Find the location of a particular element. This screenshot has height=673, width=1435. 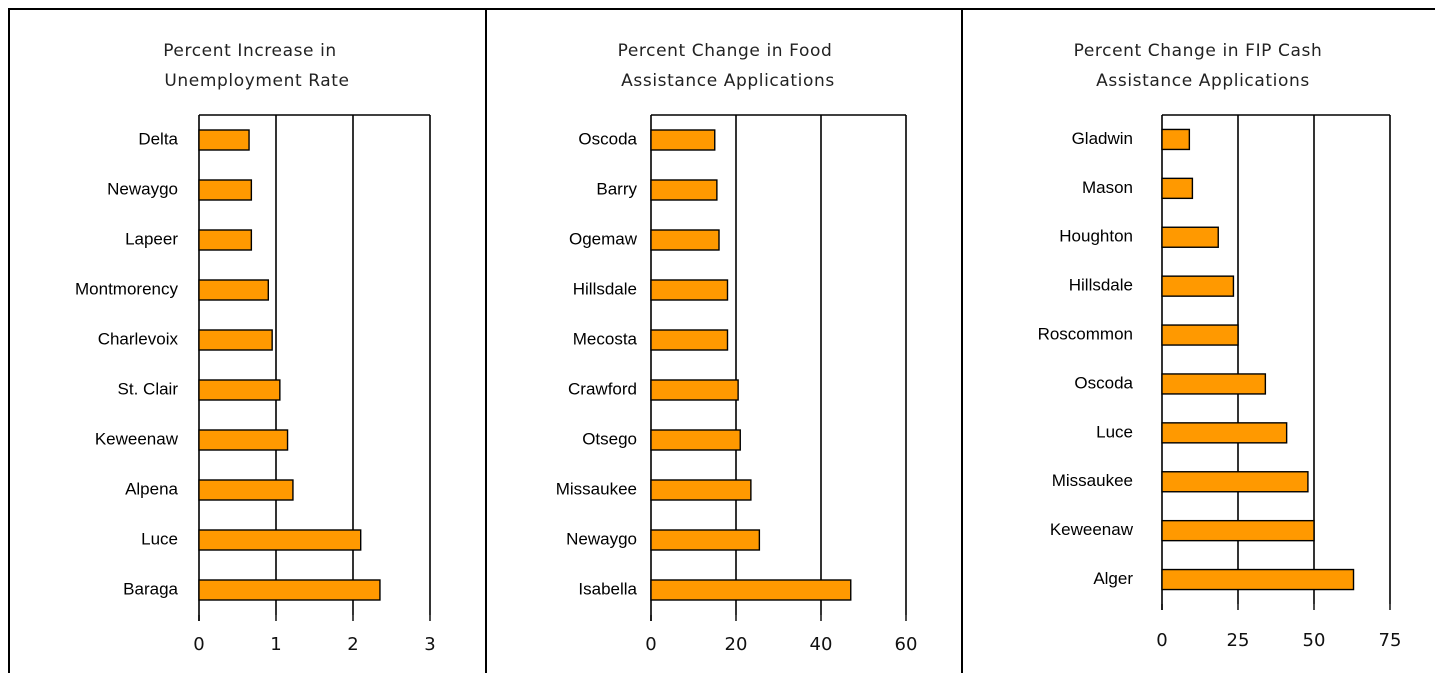

x-tick-label: 1 is located at coordinates (275, 644).